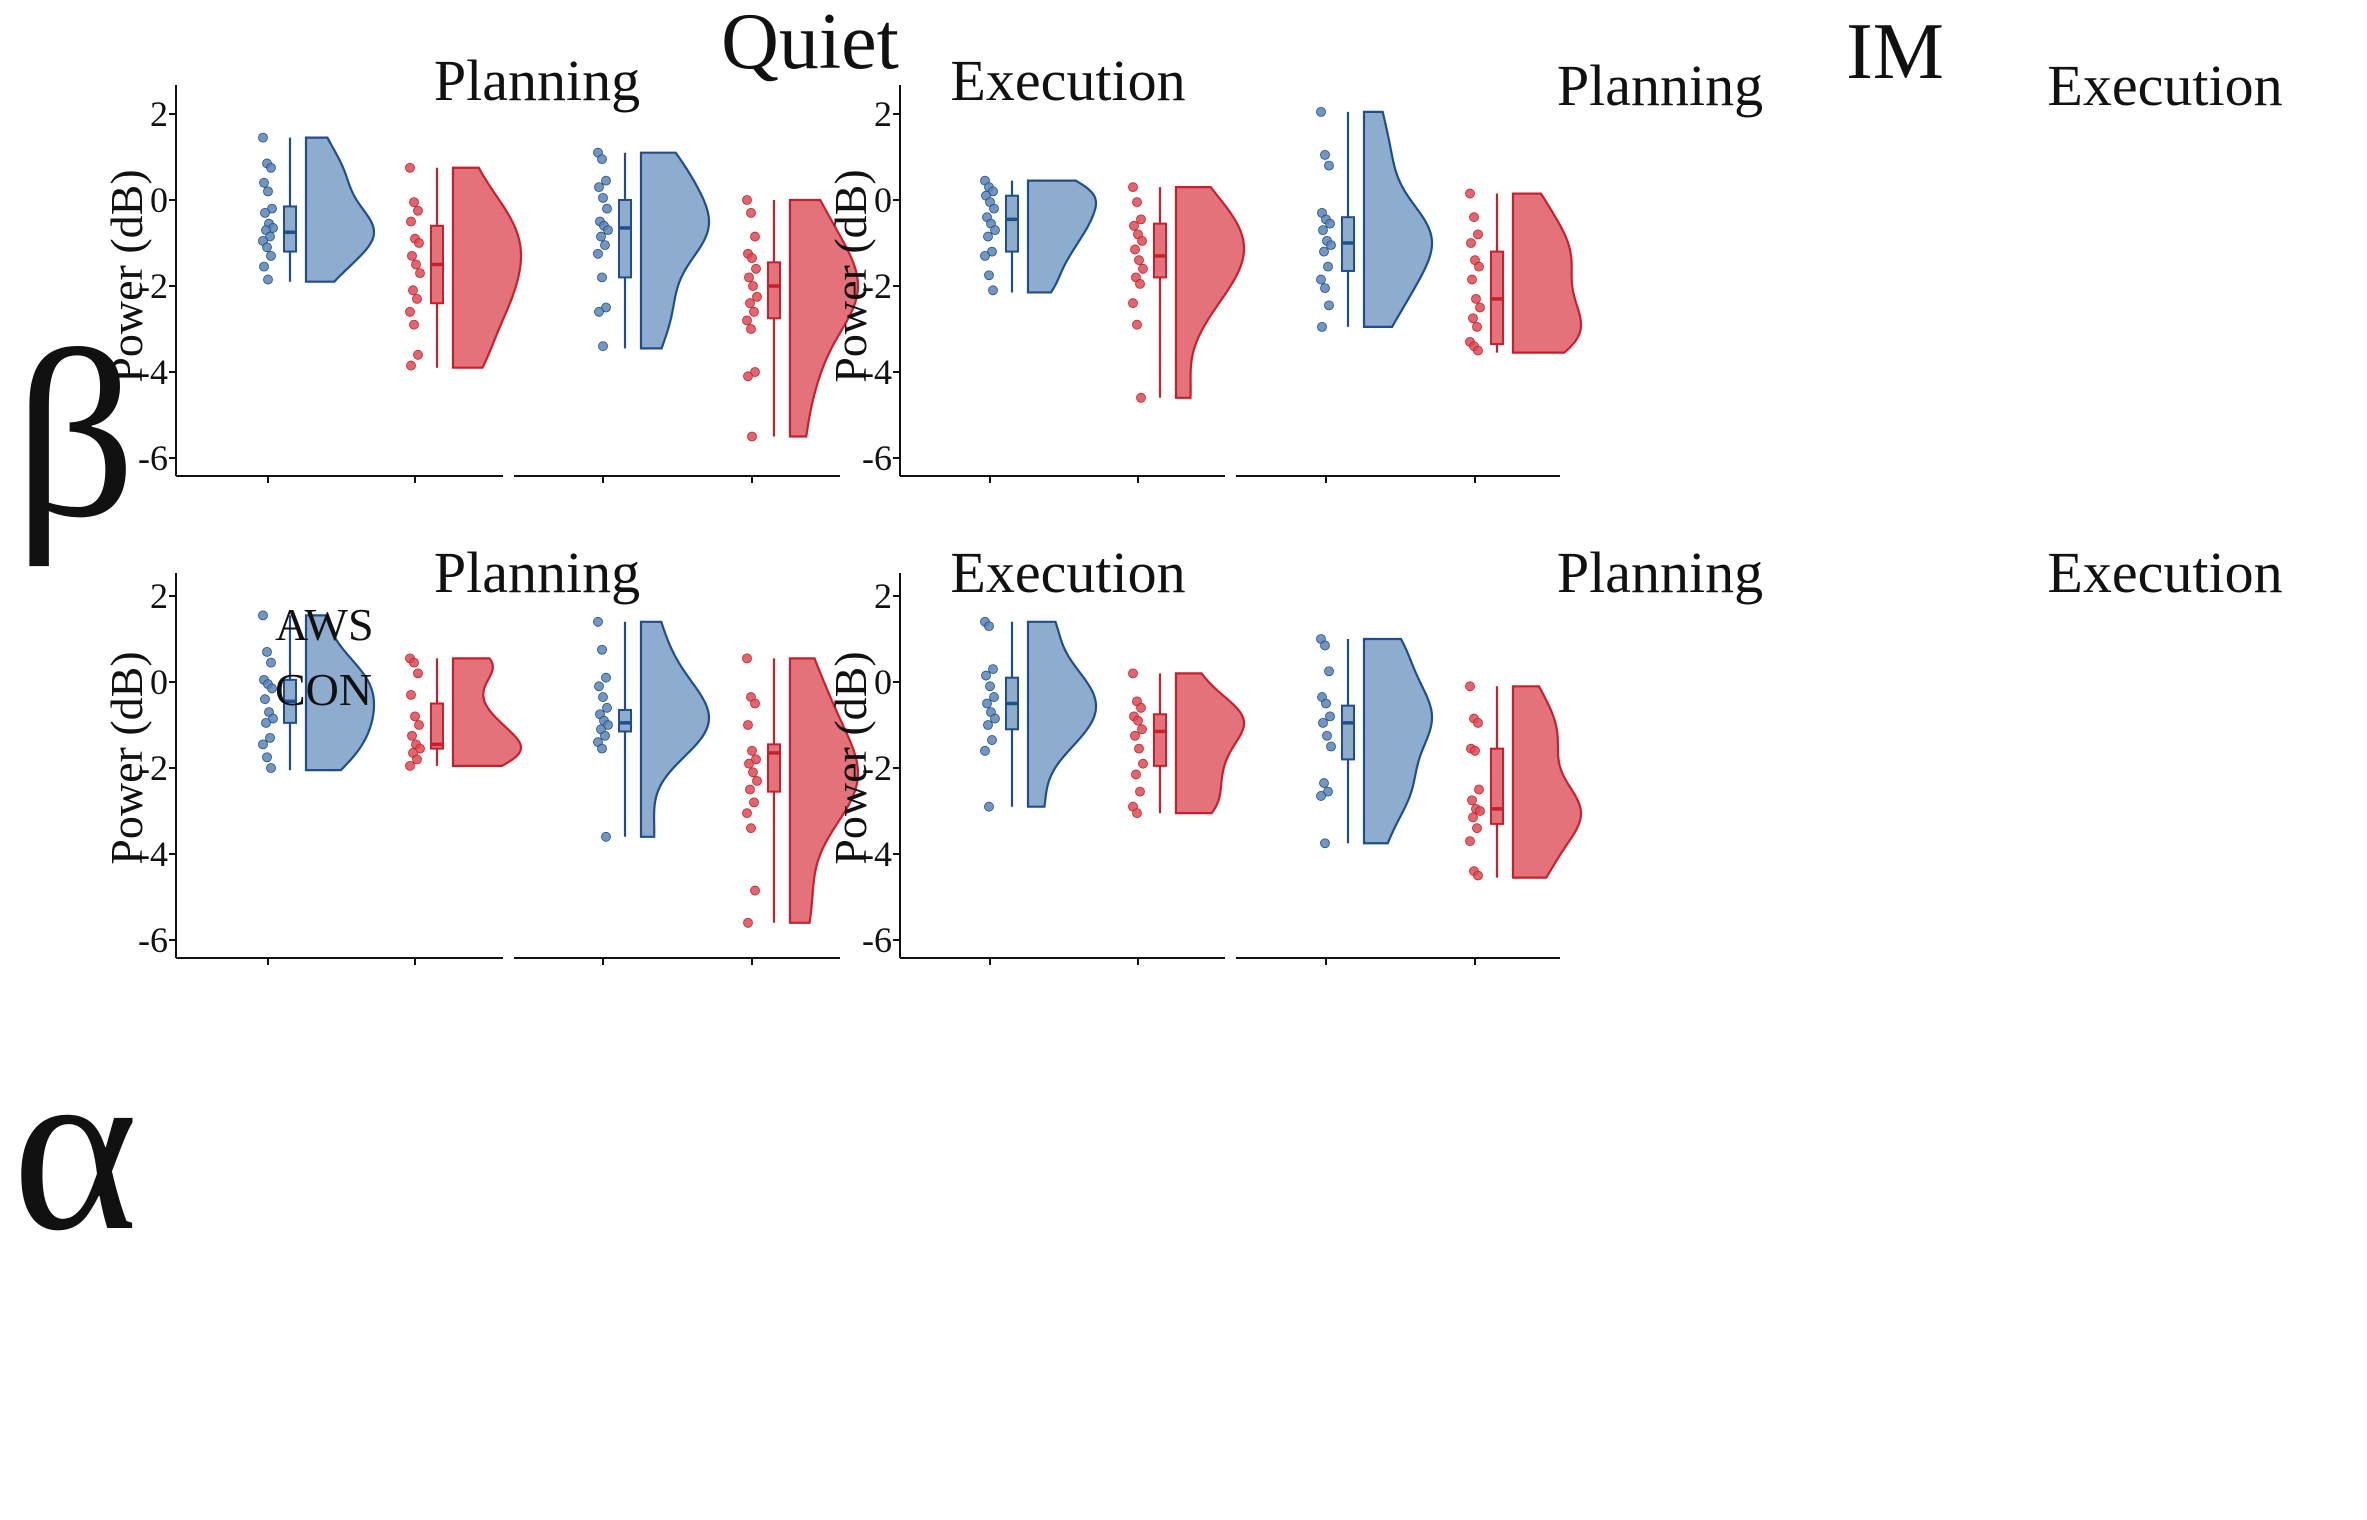 This screenshot has height=1520, width=2367. I want to click on y-axis-label: Power (dB), so click(126, 757).